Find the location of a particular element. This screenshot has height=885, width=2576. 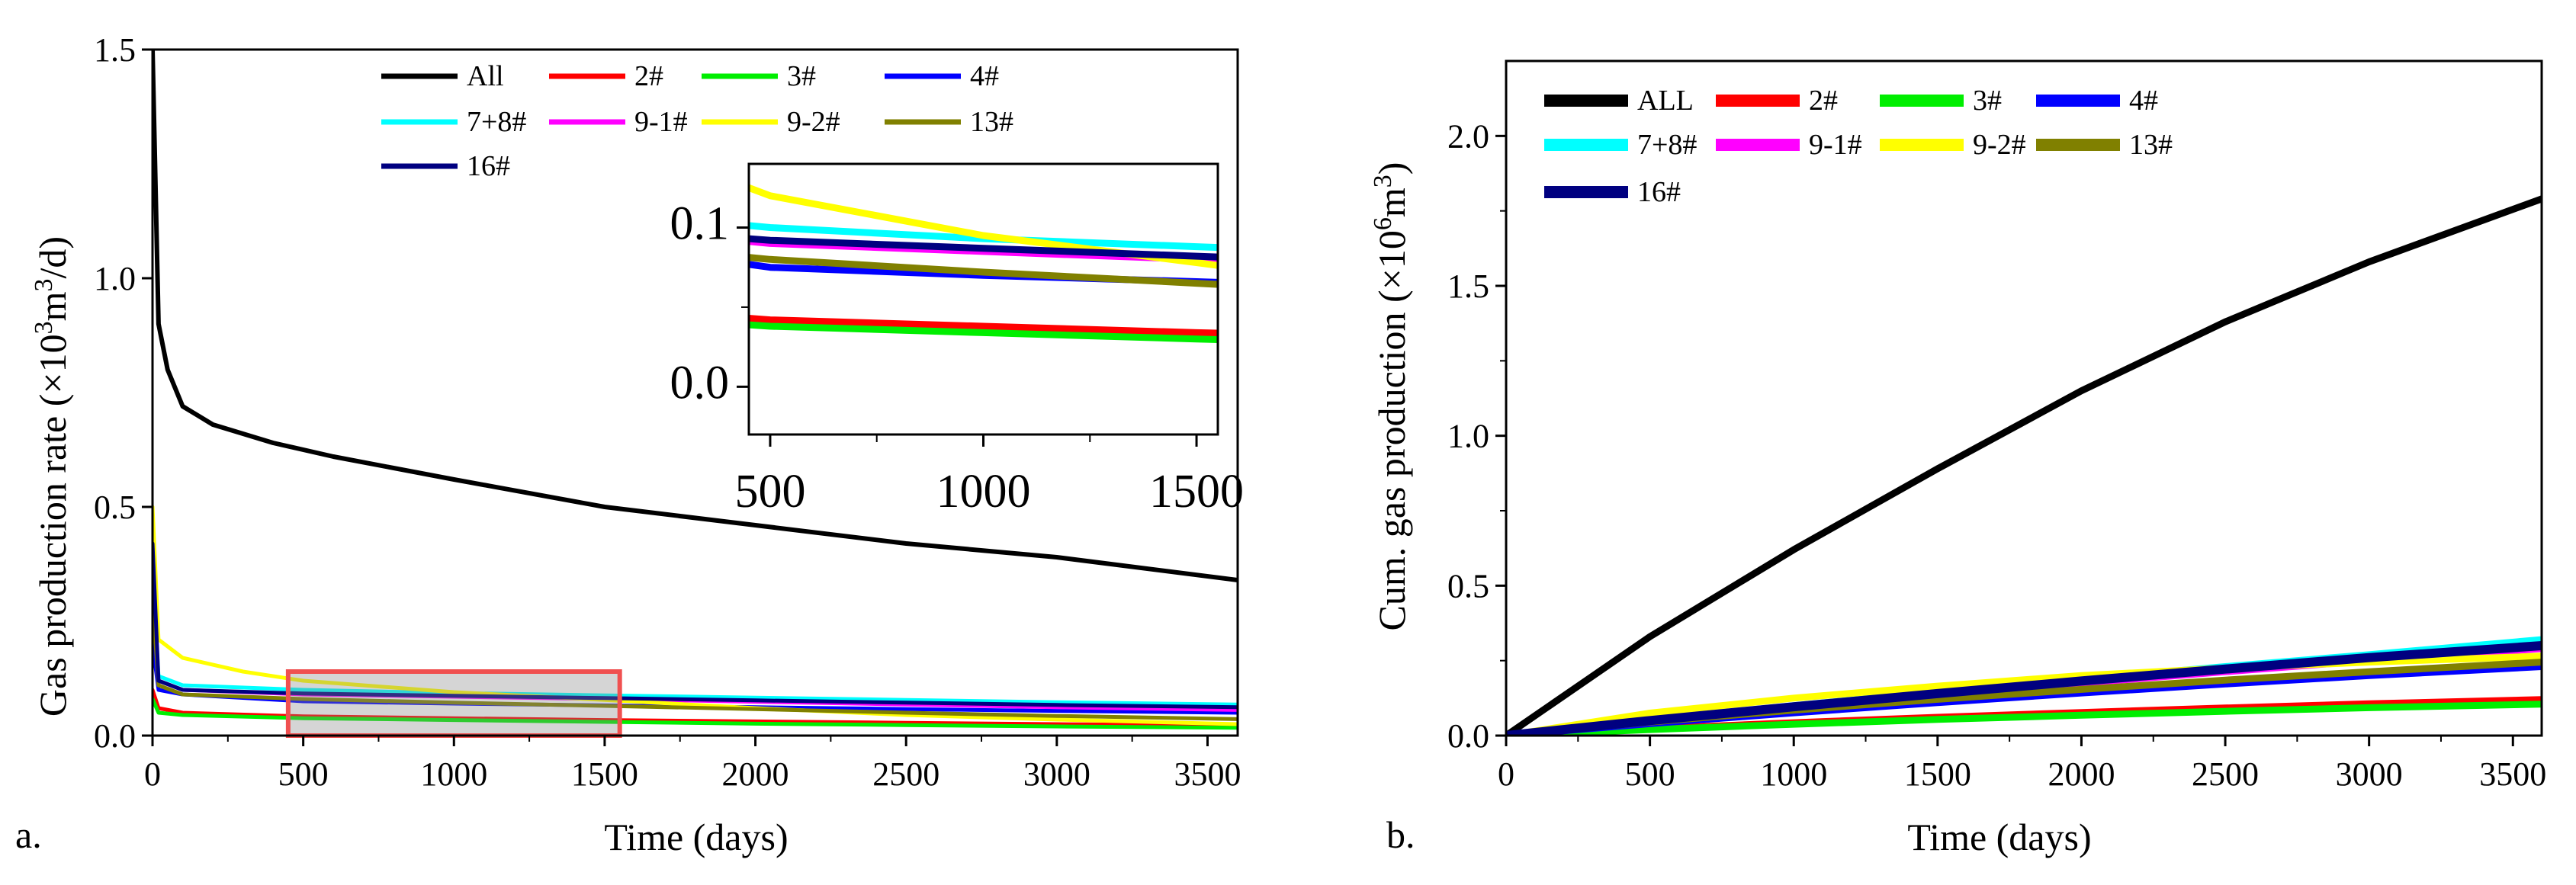

panel-b-legend-label: 7+8# is located at coordinates (1667, 145).